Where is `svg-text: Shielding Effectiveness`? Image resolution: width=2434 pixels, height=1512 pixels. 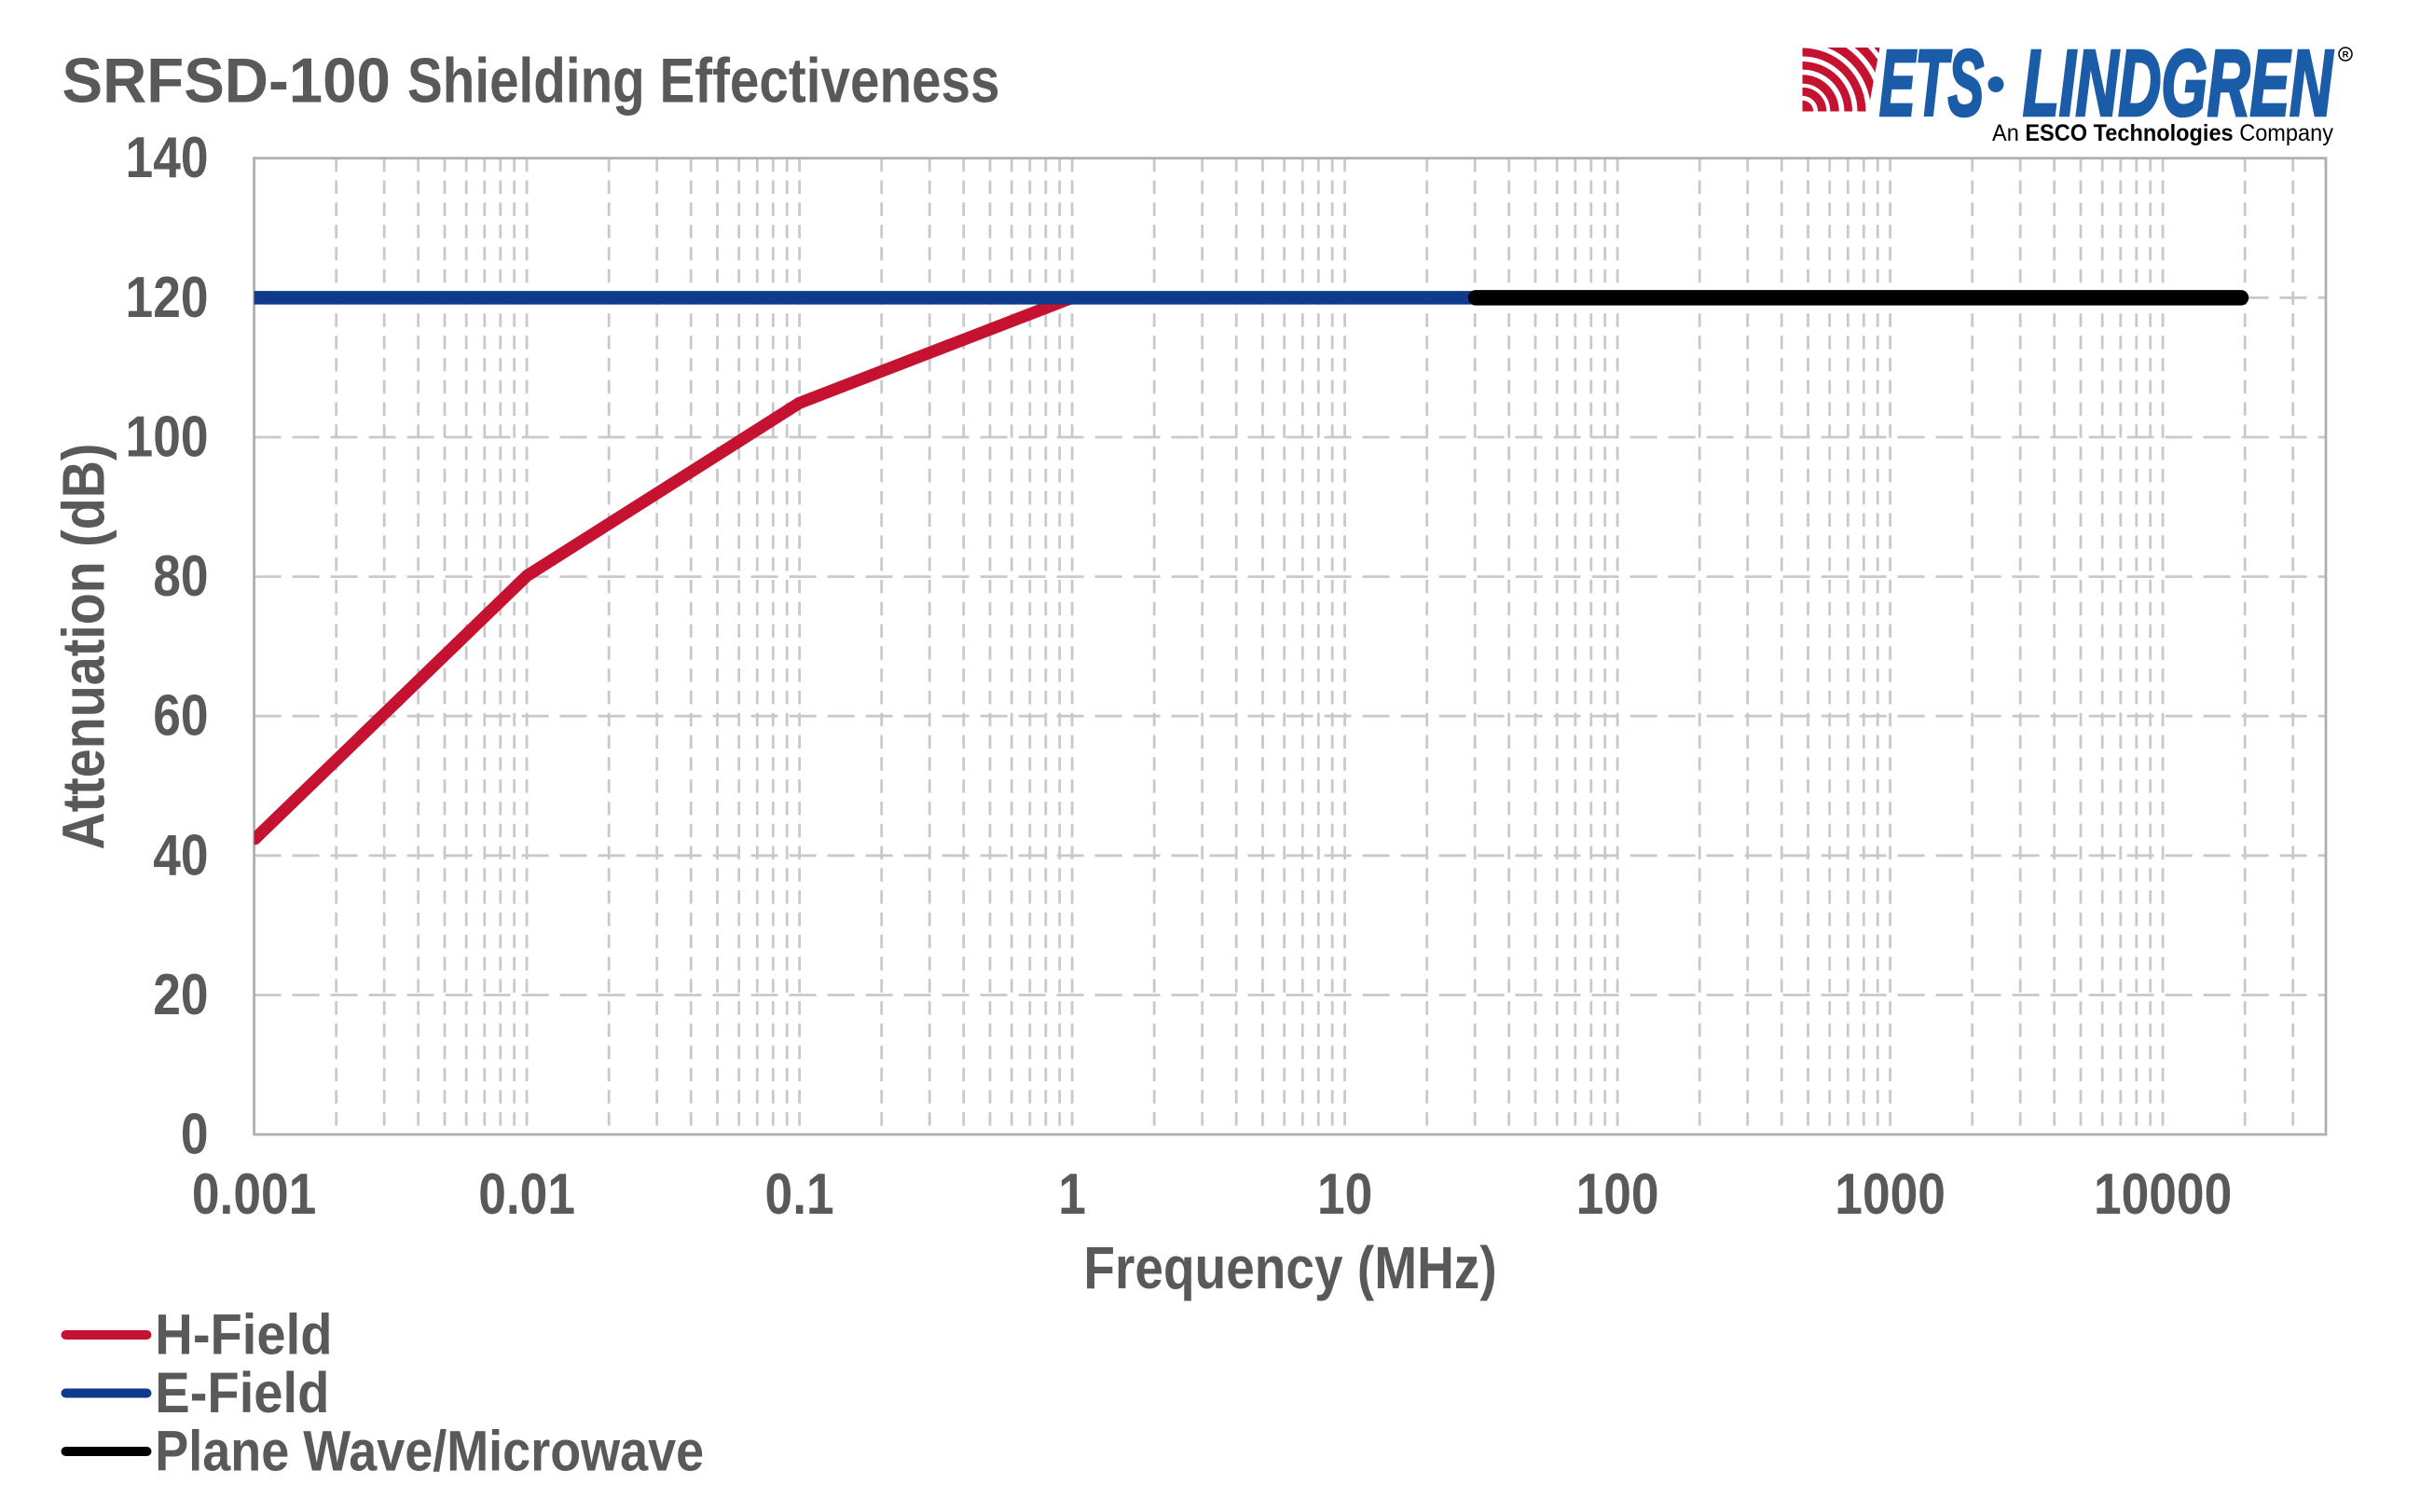 svg-text: Shielding Effectiveness is located at coordinates (703, 82).